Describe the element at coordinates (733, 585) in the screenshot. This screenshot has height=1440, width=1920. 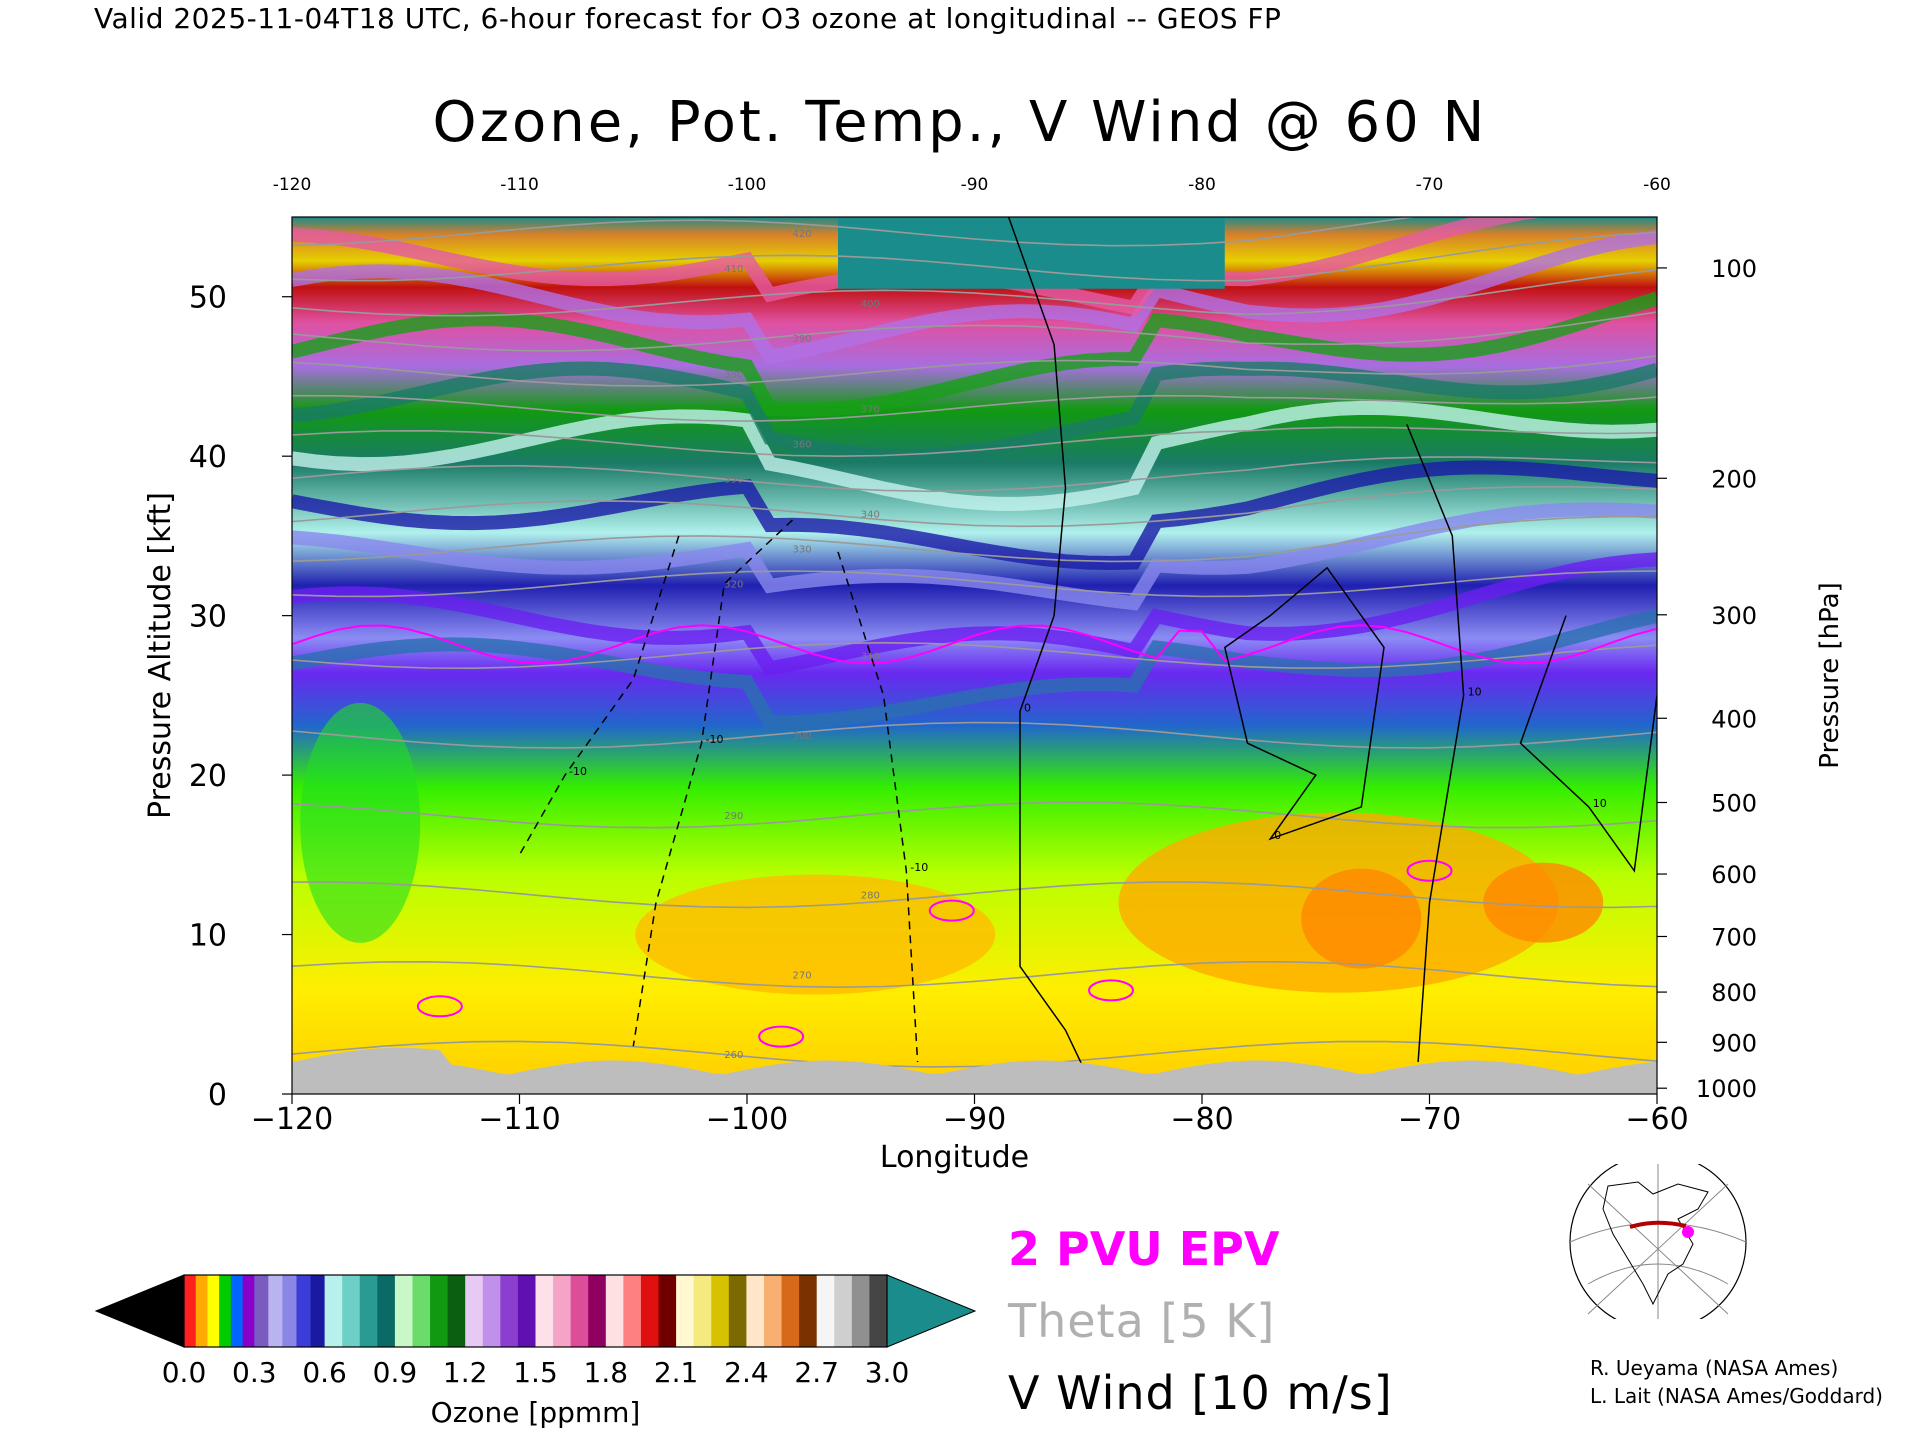
I see `theta-label: 320` at that location.